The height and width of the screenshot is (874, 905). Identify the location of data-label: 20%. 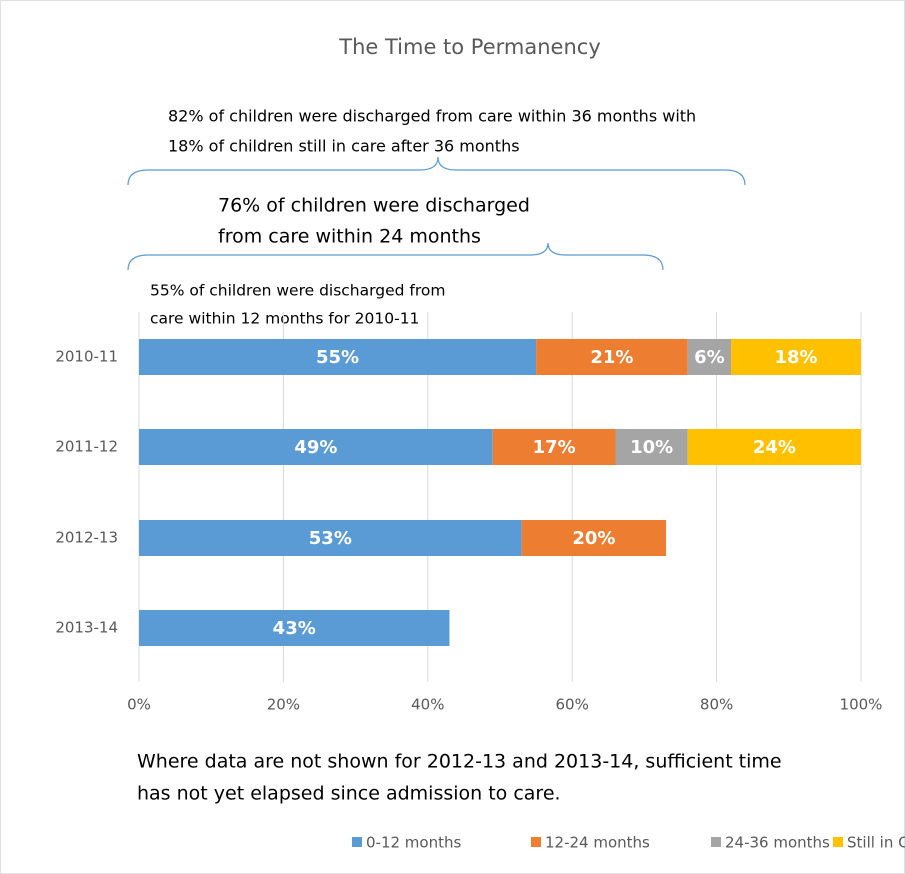
(593, 538).